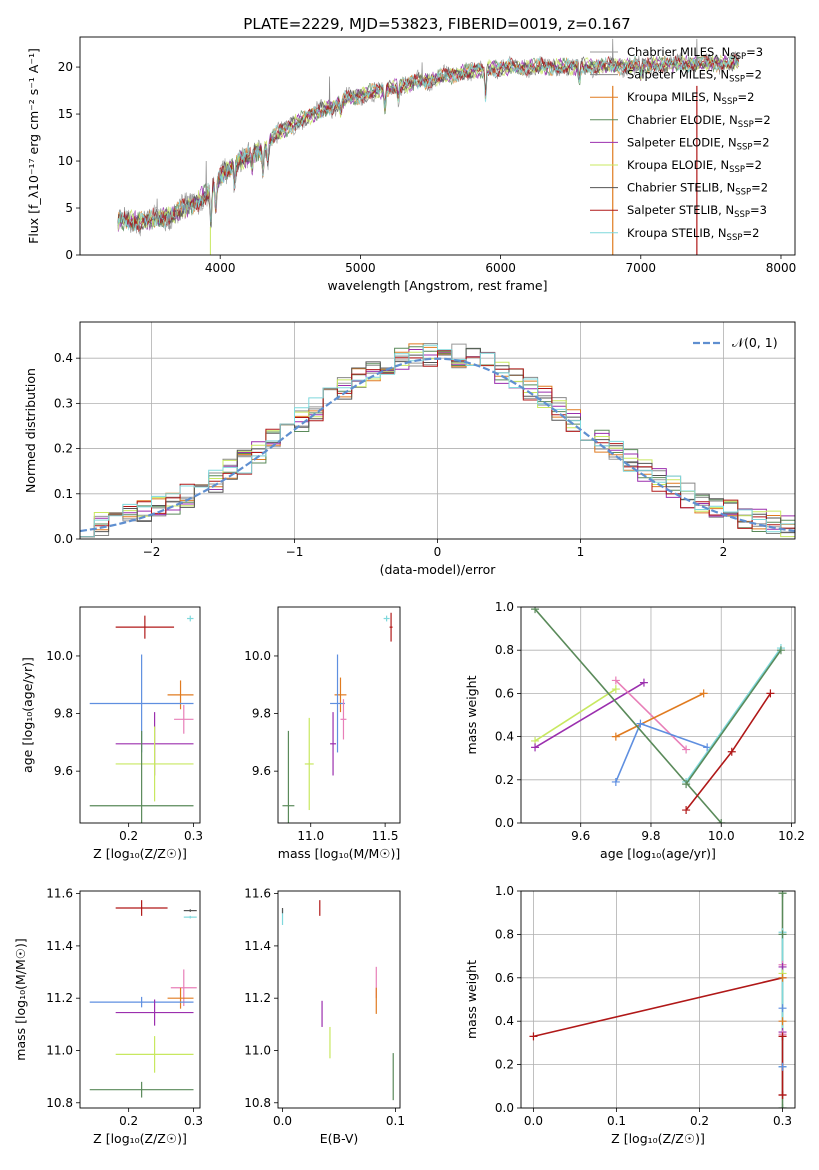 This screenshot has height=1170, width=819. I want to click on x-tick-label: 0, so click(438, 552).